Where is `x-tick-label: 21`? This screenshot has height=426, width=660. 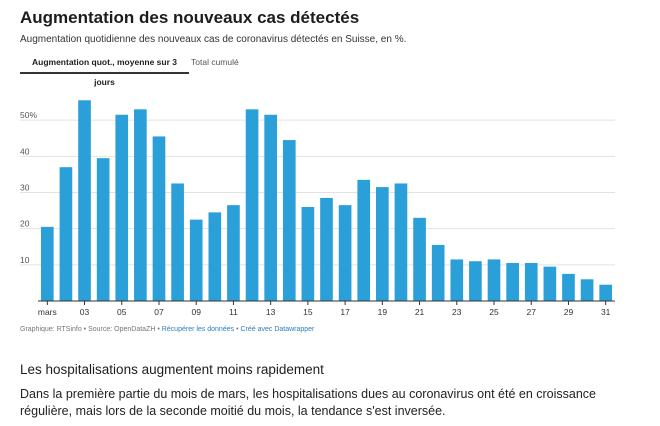 x-tick-label: 21 is located at coordinates (420, 312).